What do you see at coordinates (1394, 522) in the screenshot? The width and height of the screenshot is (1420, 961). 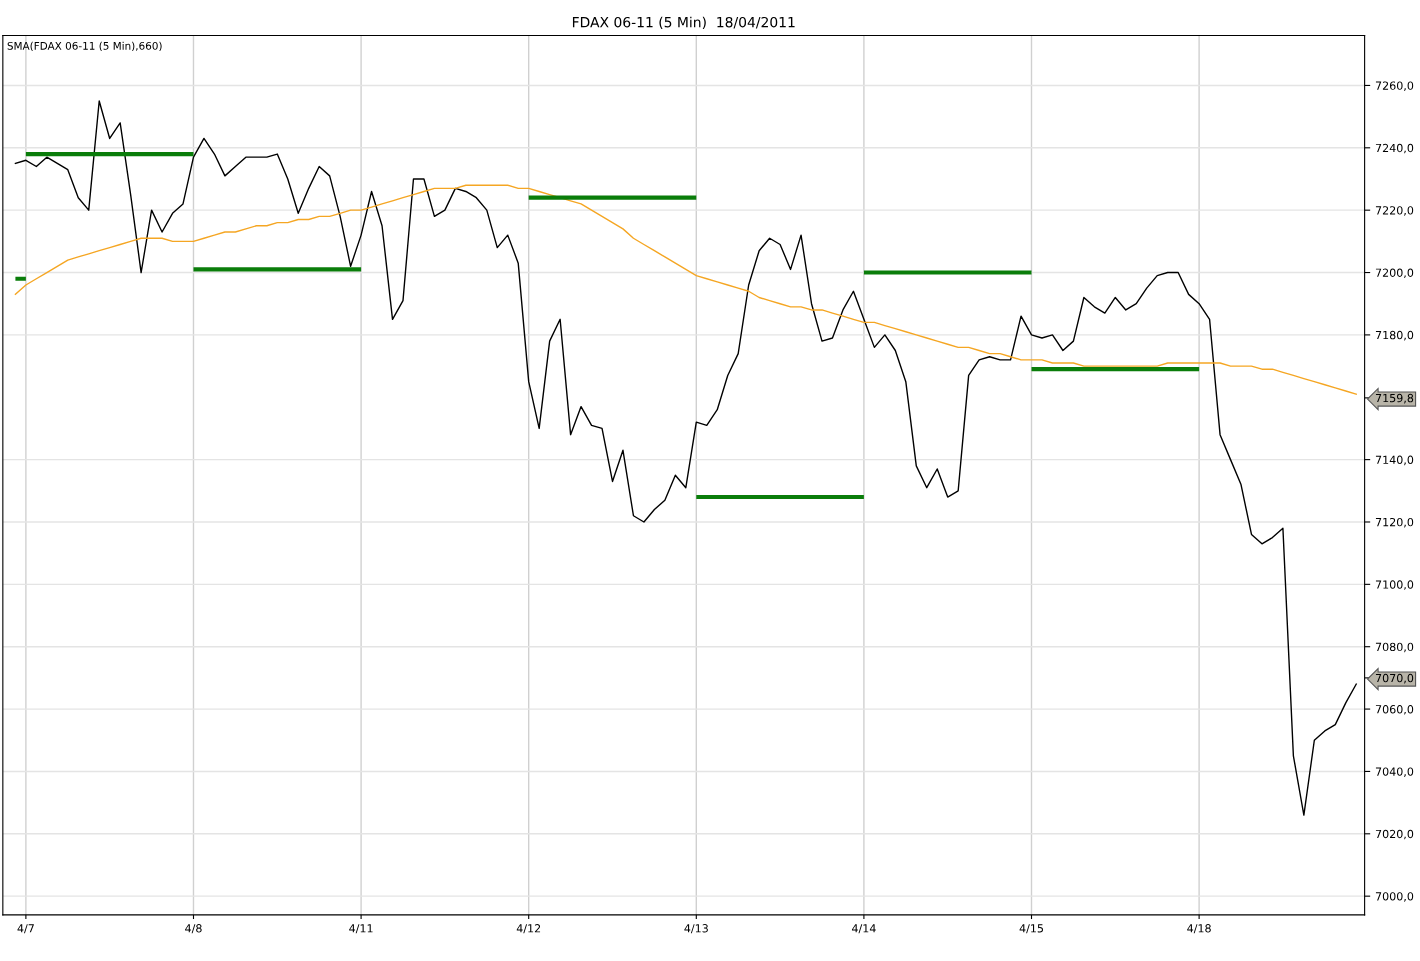 I see `y-tick-label: 7120,0` at bounding box center [1394, 522].